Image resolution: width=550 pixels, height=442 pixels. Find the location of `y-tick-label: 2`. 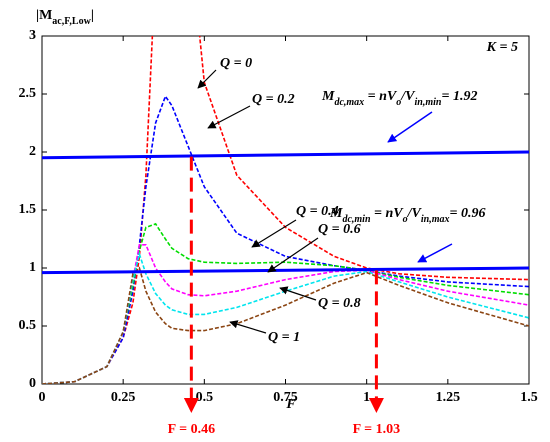

y-tick-label: 2 is located at coordinates (32, 151).